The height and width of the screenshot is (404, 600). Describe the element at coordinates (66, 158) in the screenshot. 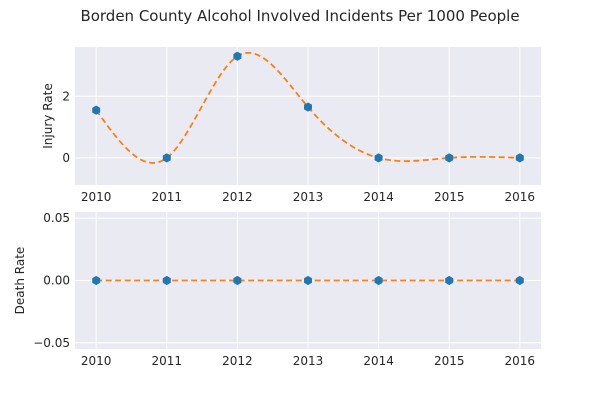

I see `y-tick-label: 0` at that location.